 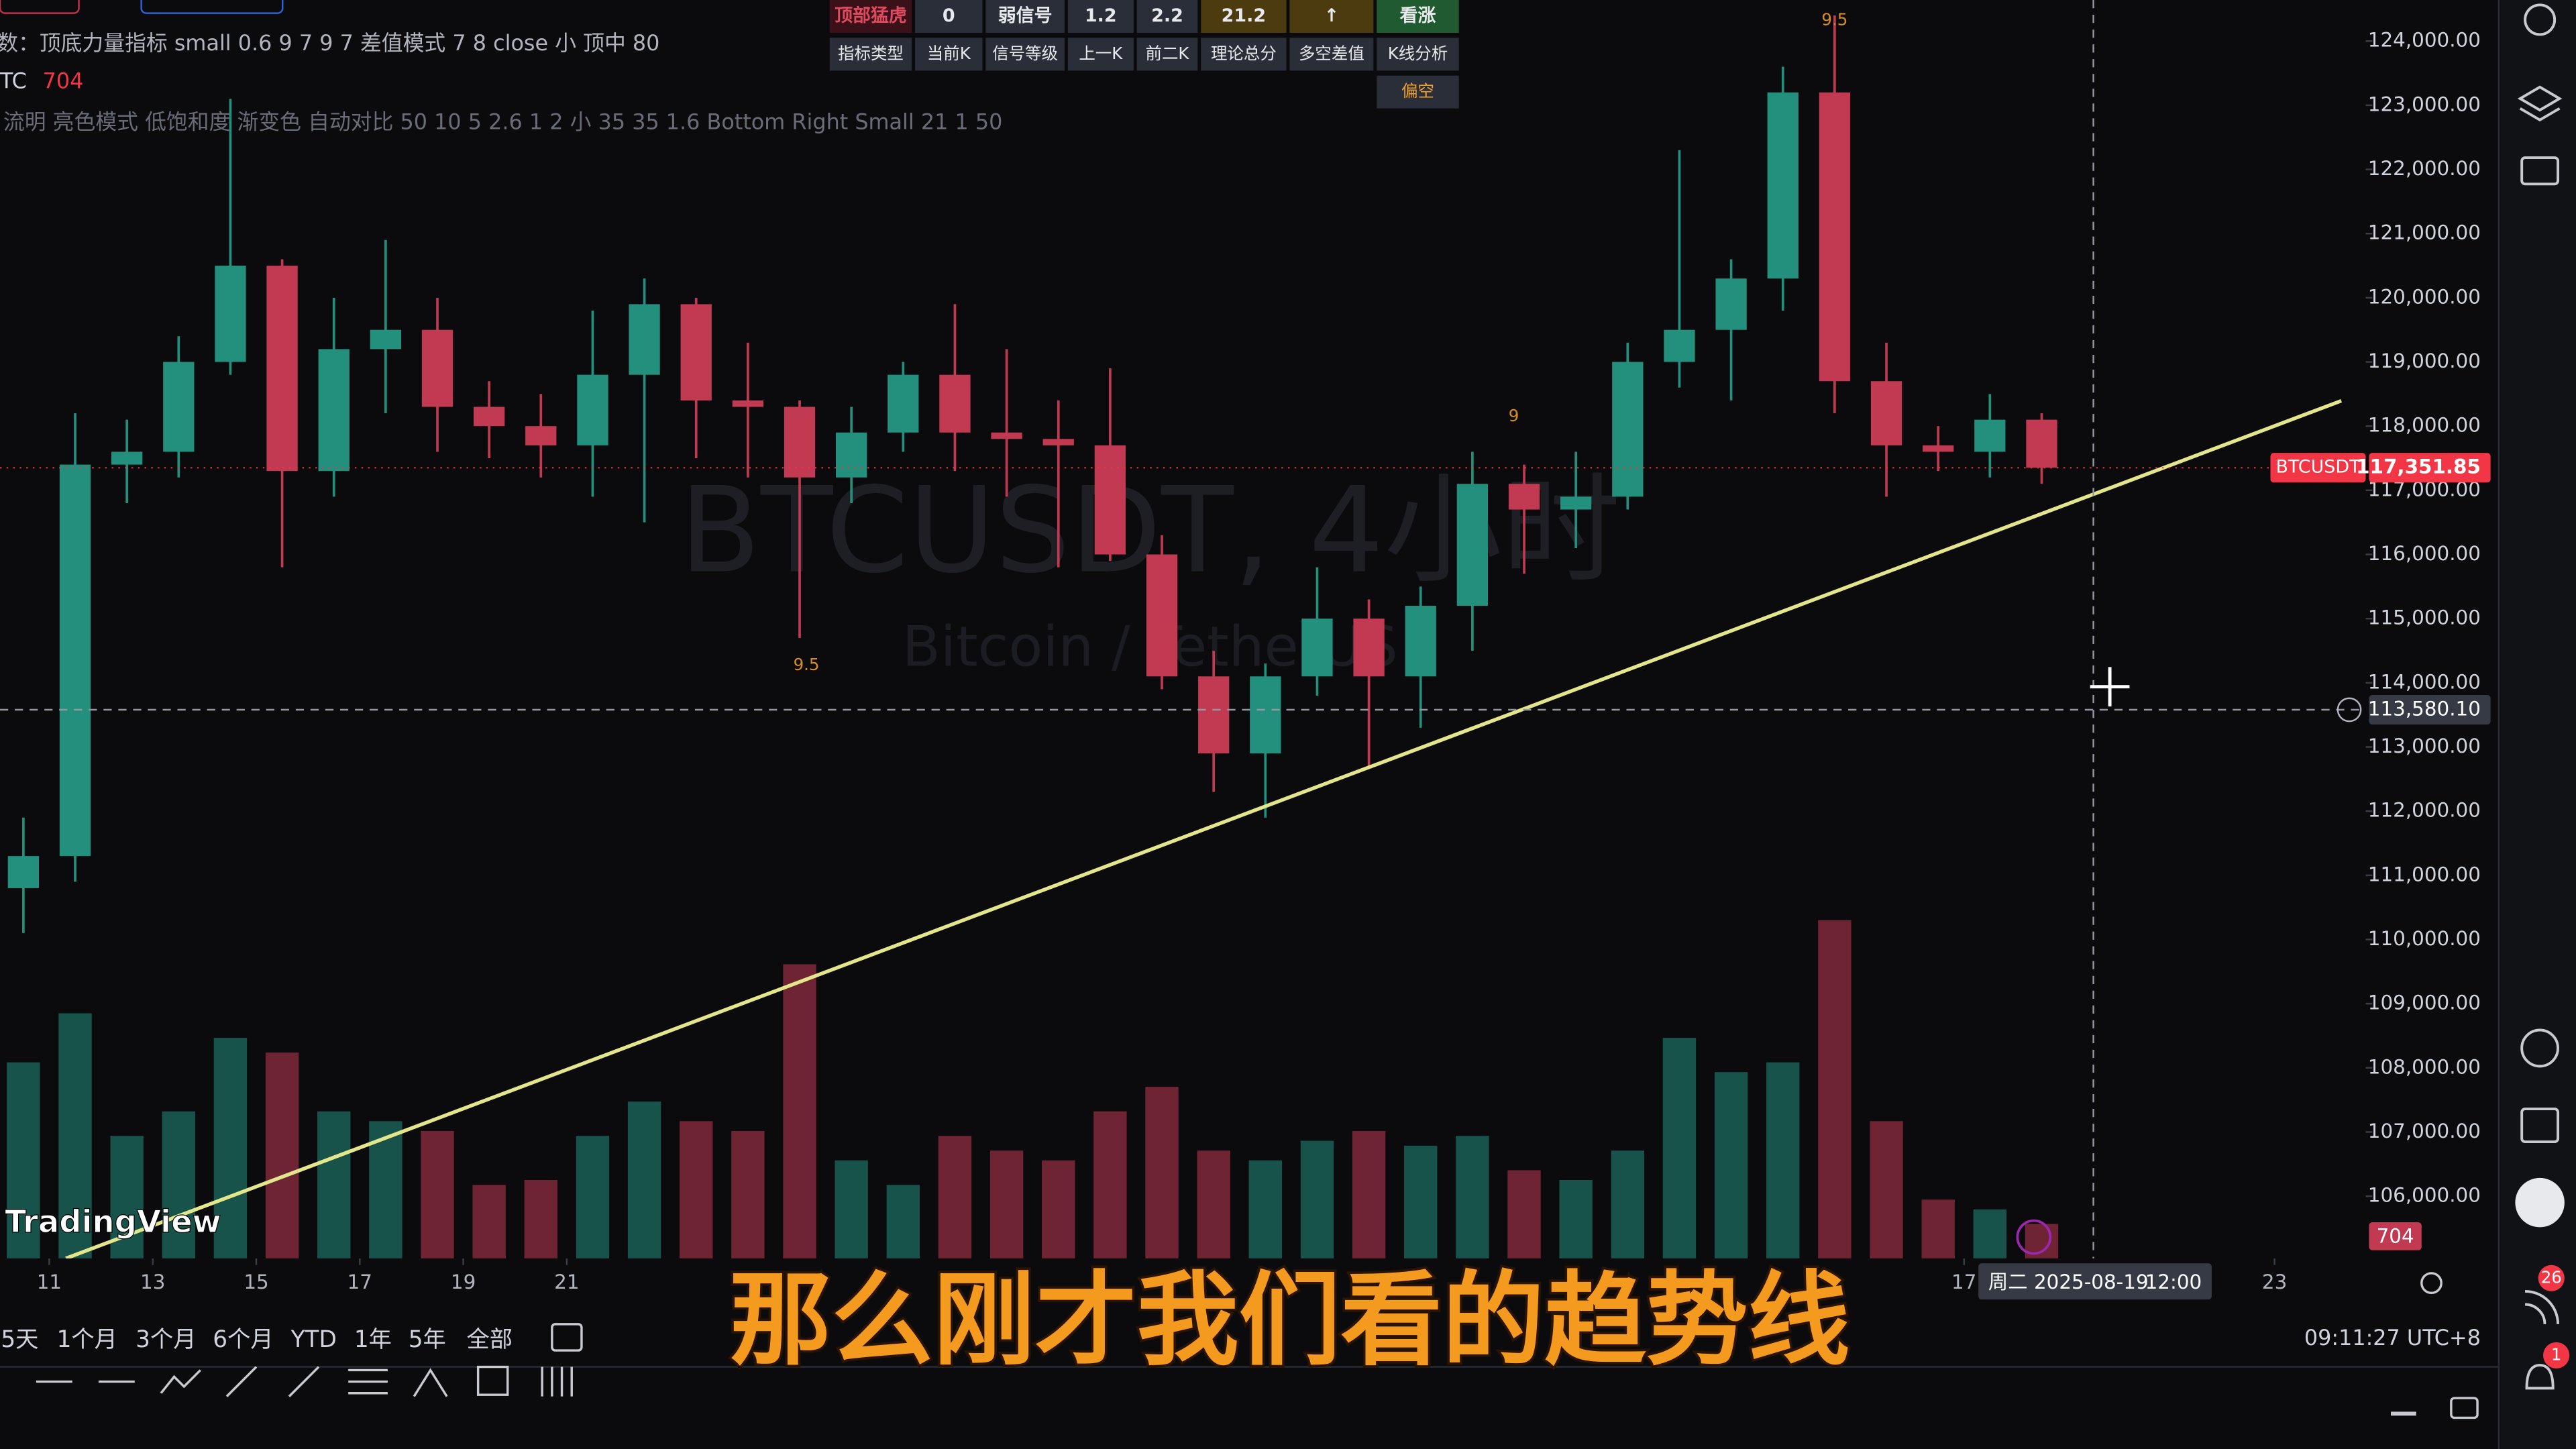 I want to click on table-value: 2.2, so click(x=1167, y=15).